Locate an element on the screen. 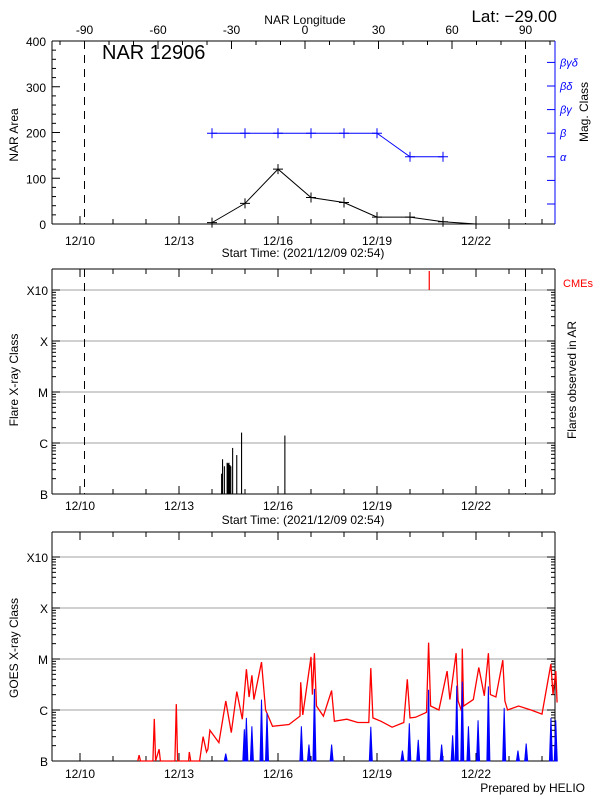 The width and height of the screenshot is (600, 800). y-tick-label: 100 is located at coordinates (36, 179).